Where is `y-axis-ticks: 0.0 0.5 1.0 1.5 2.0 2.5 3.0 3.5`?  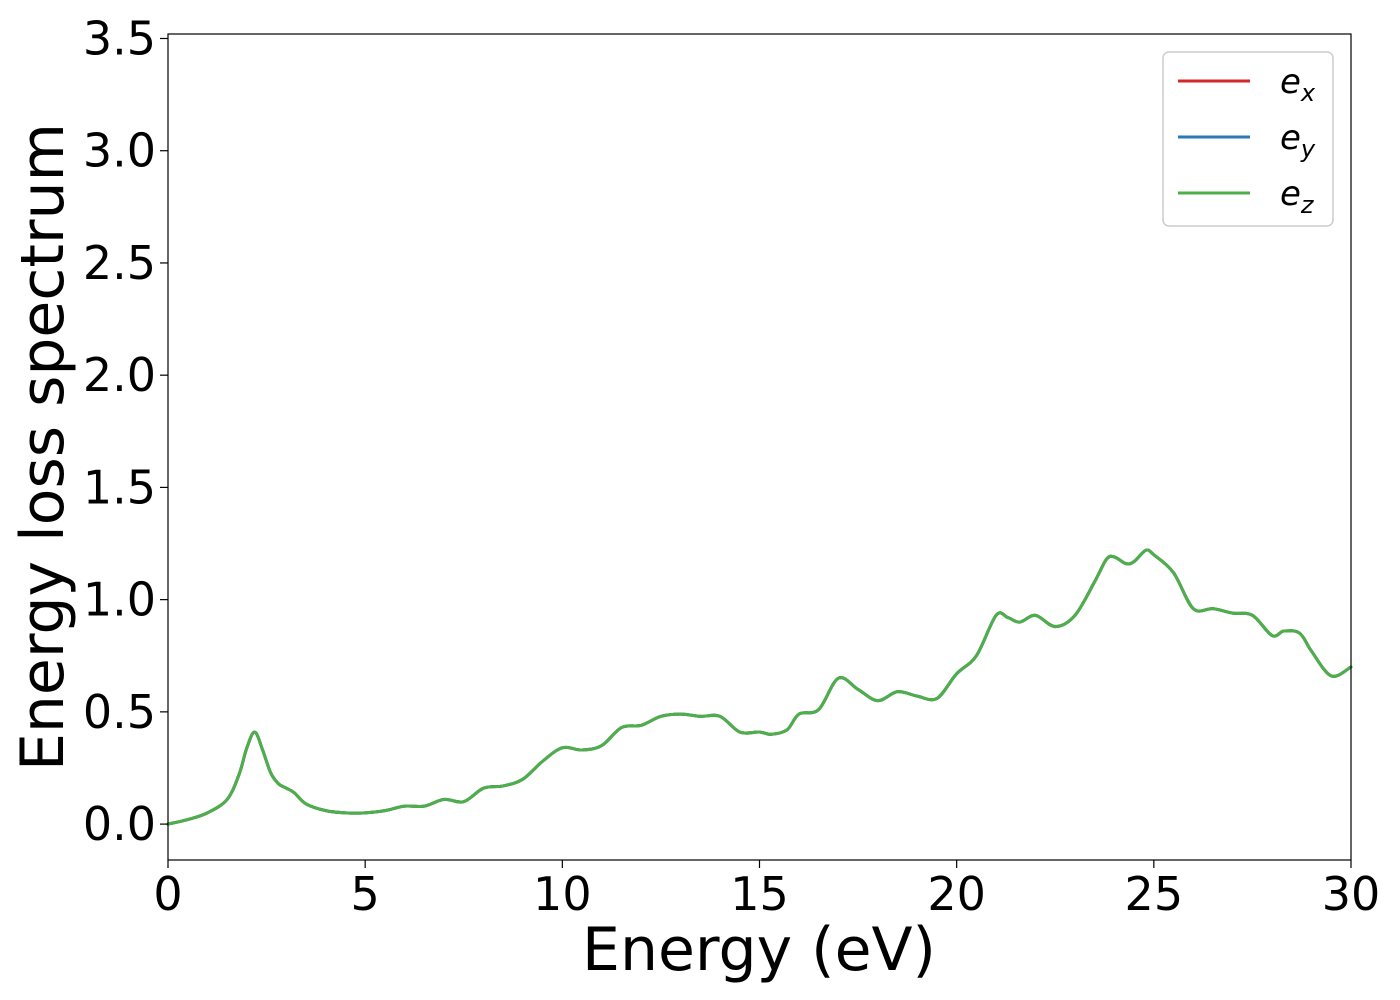
y-axis-ticks: 0.0 0.5 1.0 1.5 2.0 2.5 3.0 3.5 is located at coordinates (125, 431).